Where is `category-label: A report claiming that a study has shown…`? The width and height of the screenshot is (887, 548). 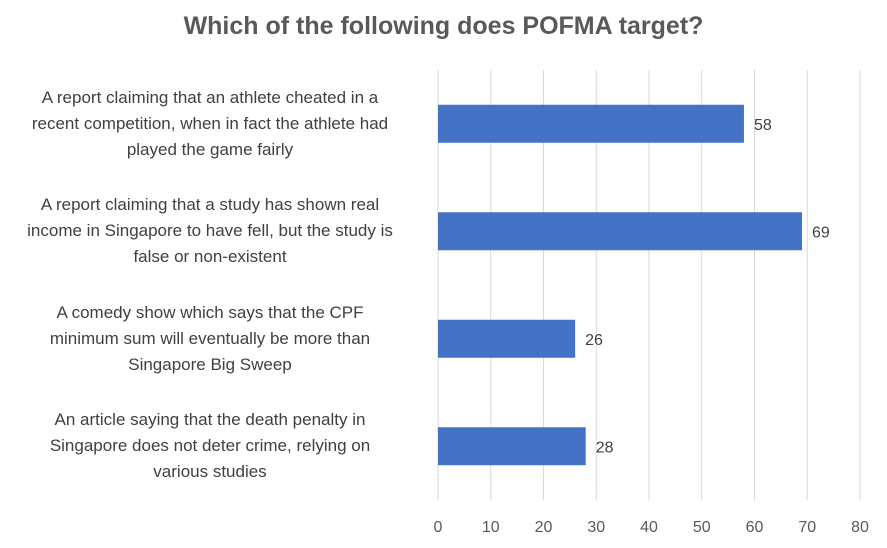 category-label: A report claiming that a study has shown… is located at coordinates (210, 231).